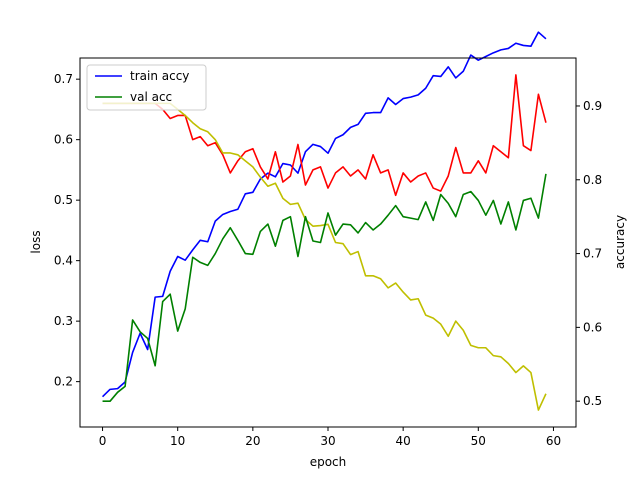  Describe the element at coordinates (63, 321) in the screenshot. I see `y-left-tick-label: 0.3` at that location.